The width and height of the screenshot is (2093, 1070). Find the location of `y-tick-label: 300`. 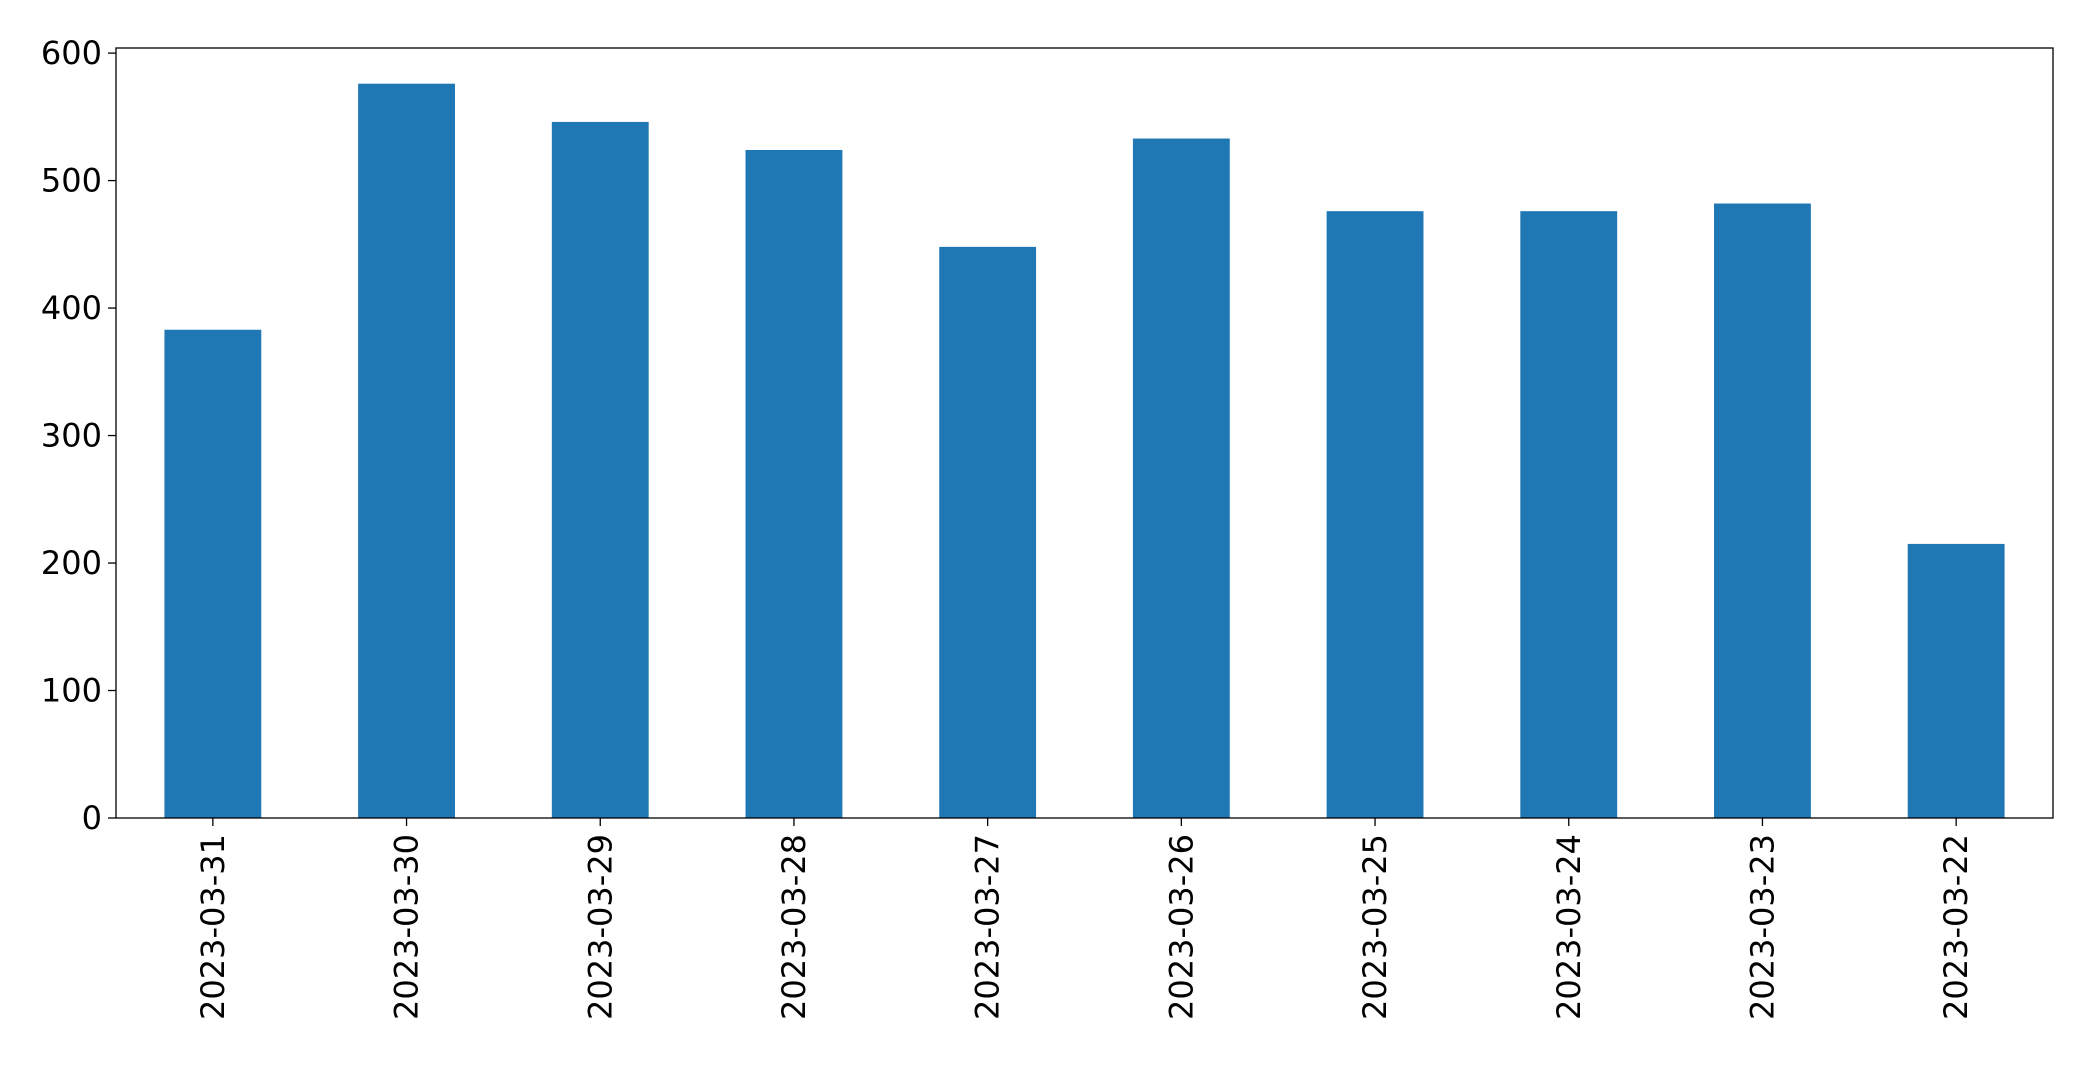

y-tick-label: 300 is located at coordinates (71, 436).